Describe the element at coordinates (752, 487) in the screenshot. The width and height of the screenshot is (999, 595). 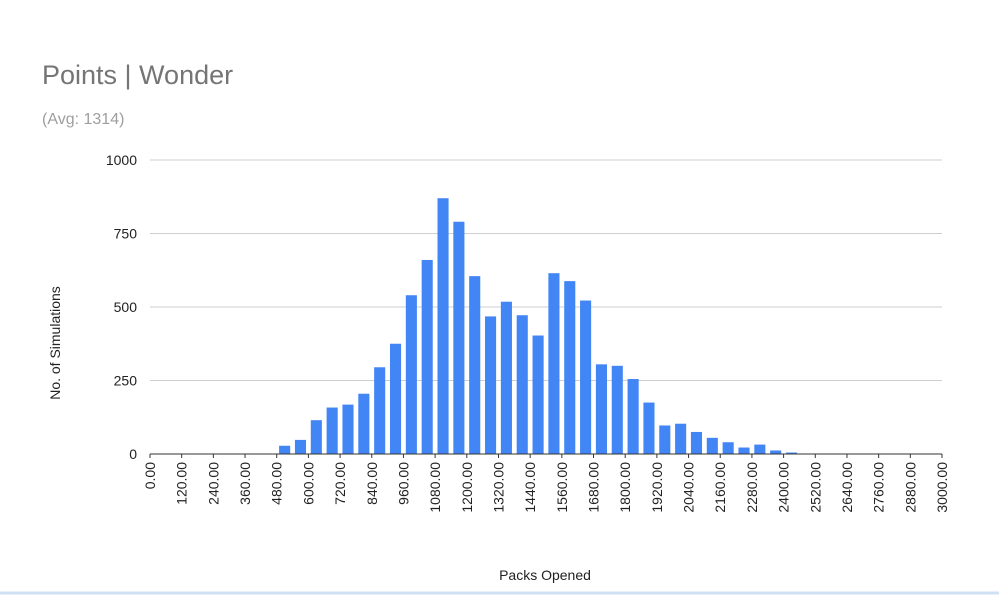
I see `x-tick-label: 2280.00` at that location.